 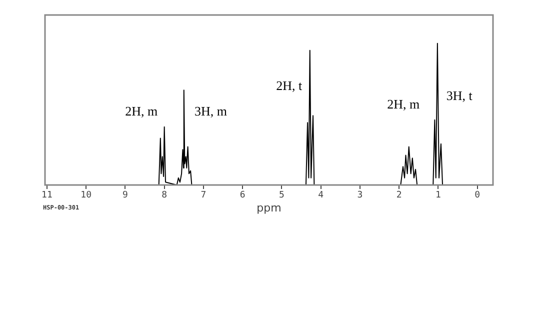 I want to click on x-tick-label: 8, so click(x=165, y=195).